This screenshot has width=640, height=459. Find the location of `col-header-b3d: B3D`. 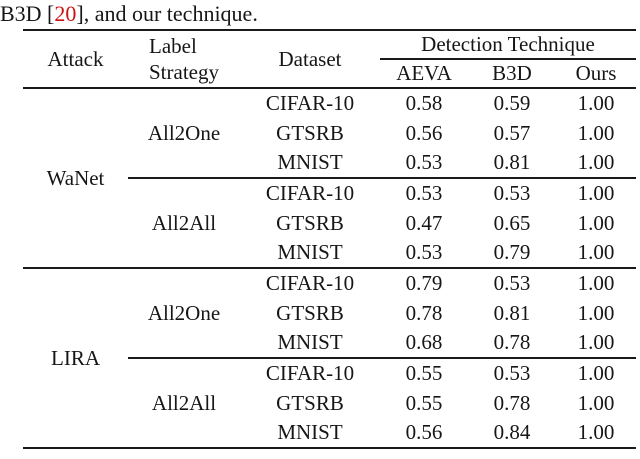

col-header-b3d: B3D is located at coordinates (512, 74).